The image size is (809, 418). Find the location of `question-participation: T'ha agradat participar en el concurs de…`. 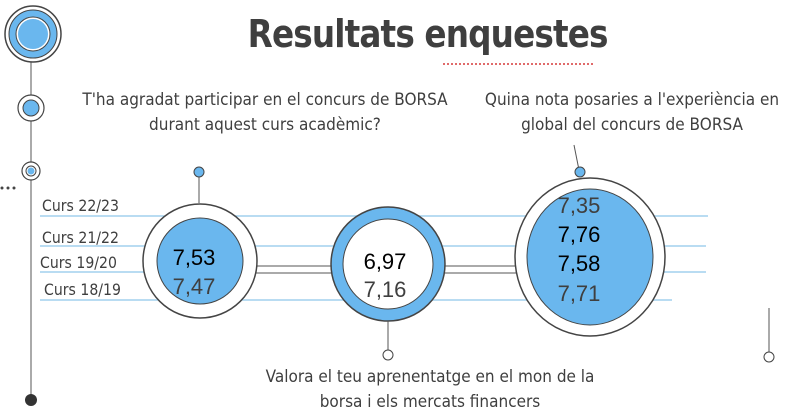

question-participation: T'ha agradat participar en el concurs de… is located at coordinates (265, 112).